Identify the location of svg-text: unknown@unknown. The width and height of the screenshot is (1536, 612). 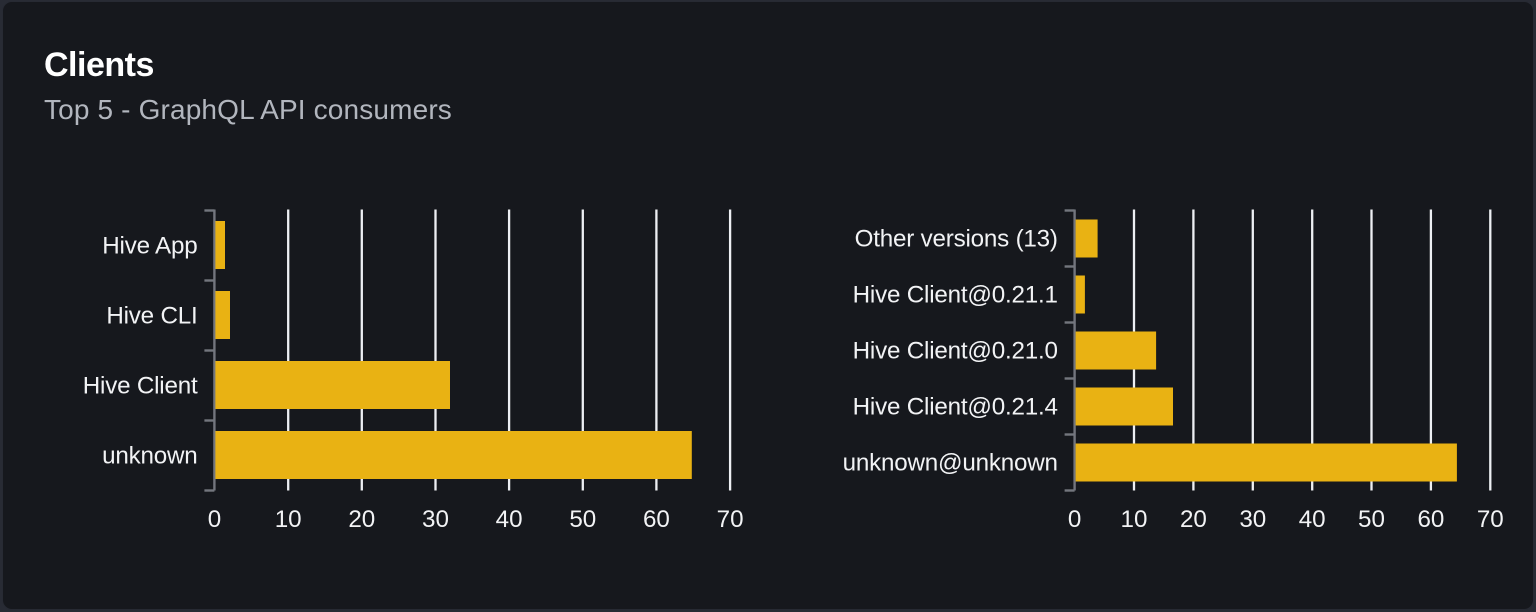
(950, 463).